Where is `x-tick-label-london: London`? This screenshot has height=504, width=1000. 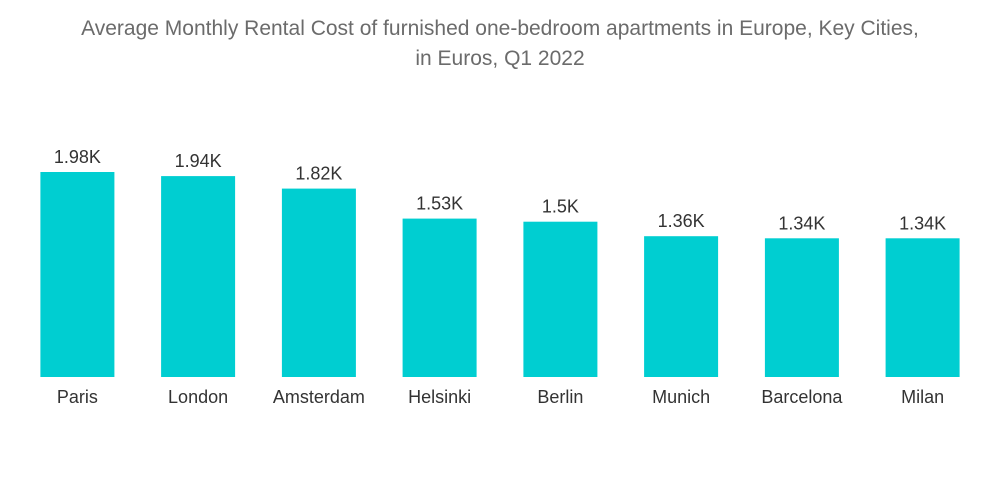 x-tick-label-london: London is located at coordinates (198, 397).